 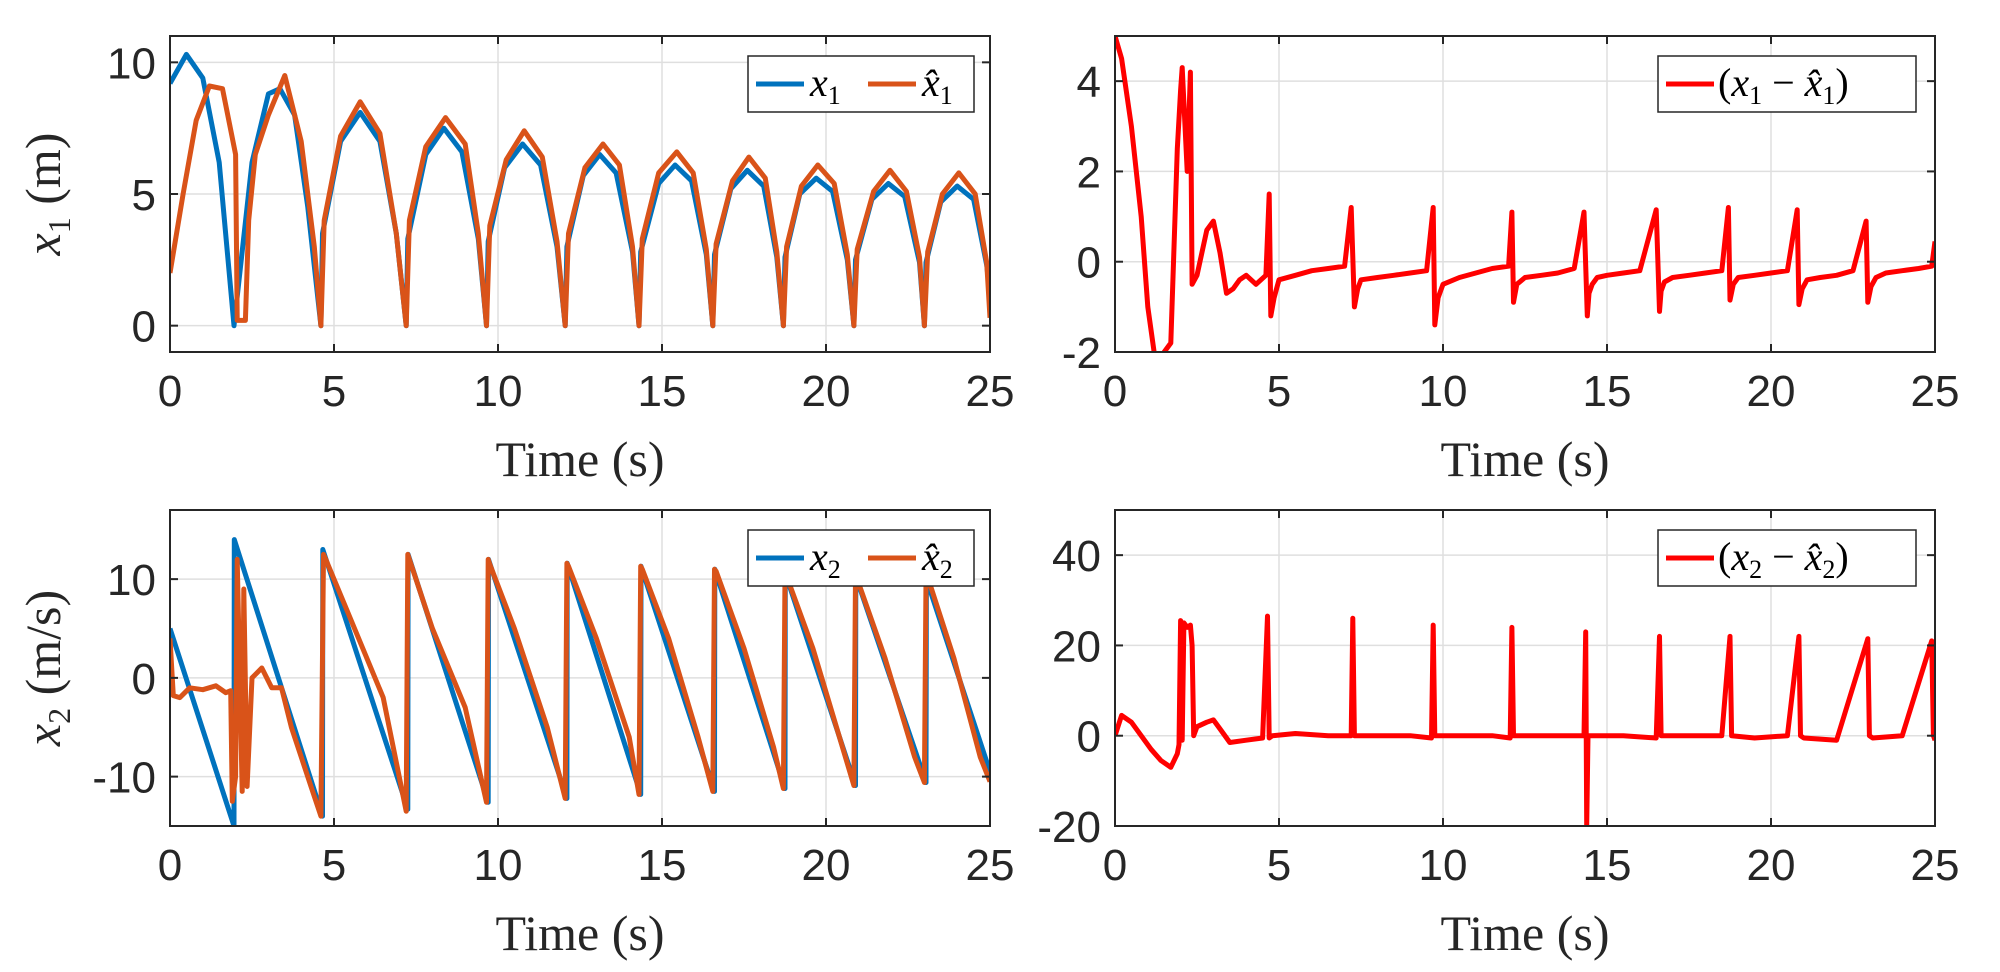 I want to click on y-axis-label-sub: 1, so click(x=59, y=225).